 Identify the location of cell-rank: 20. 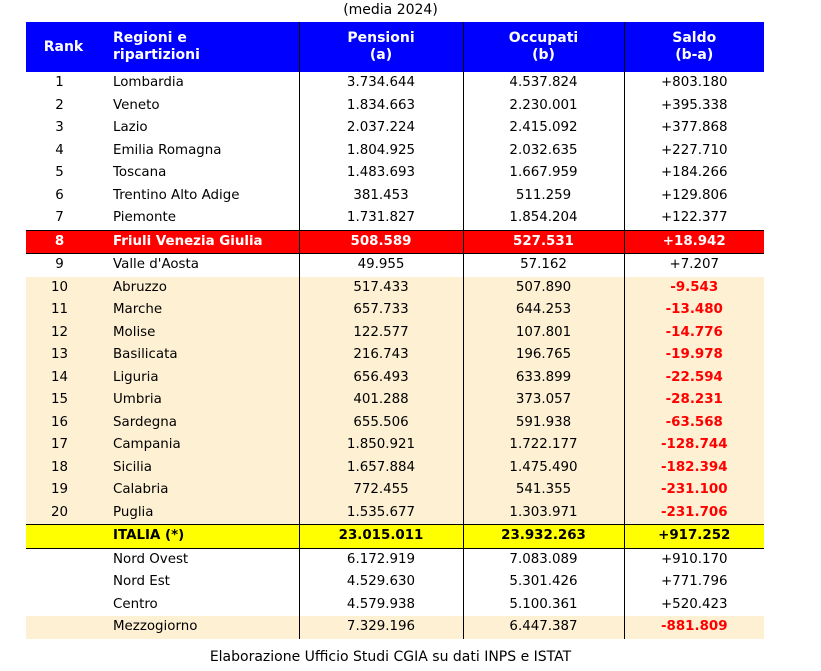
(63, 513).